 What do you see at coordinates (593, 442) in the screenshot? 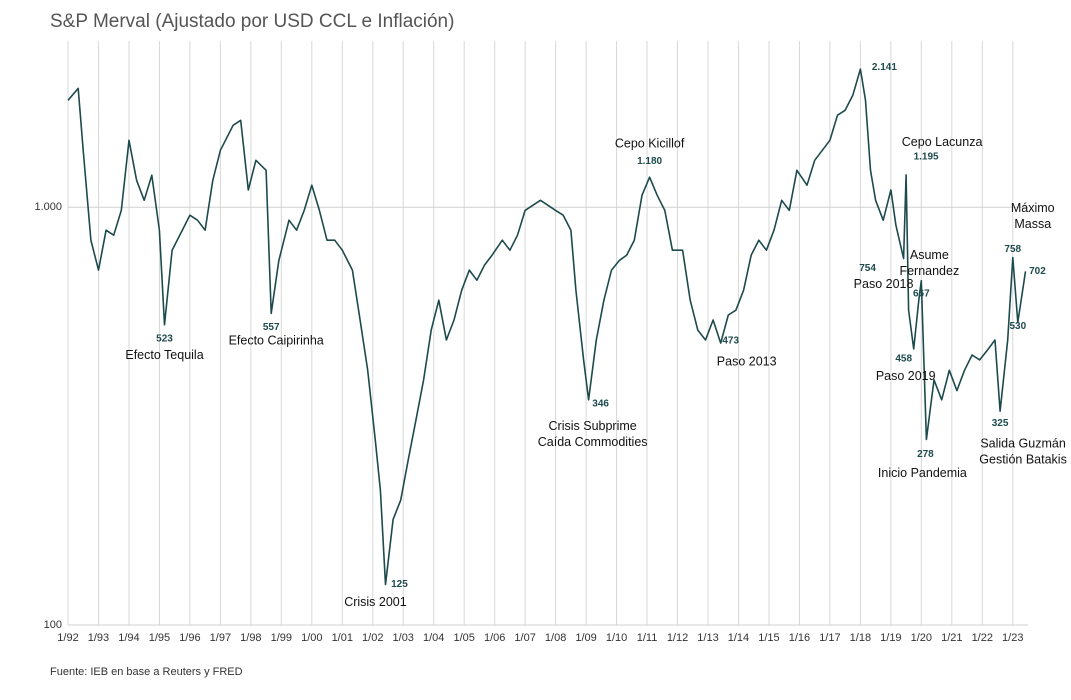
I see `annotation-text: Caída Commodities` at bounding box center [593, 442].